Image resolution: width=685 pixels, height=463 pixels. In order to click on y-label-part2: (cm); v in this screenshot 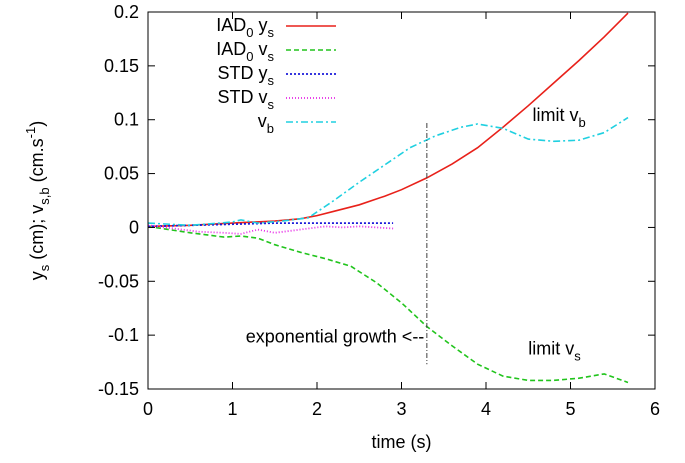, I will do `click(37, 235)`.